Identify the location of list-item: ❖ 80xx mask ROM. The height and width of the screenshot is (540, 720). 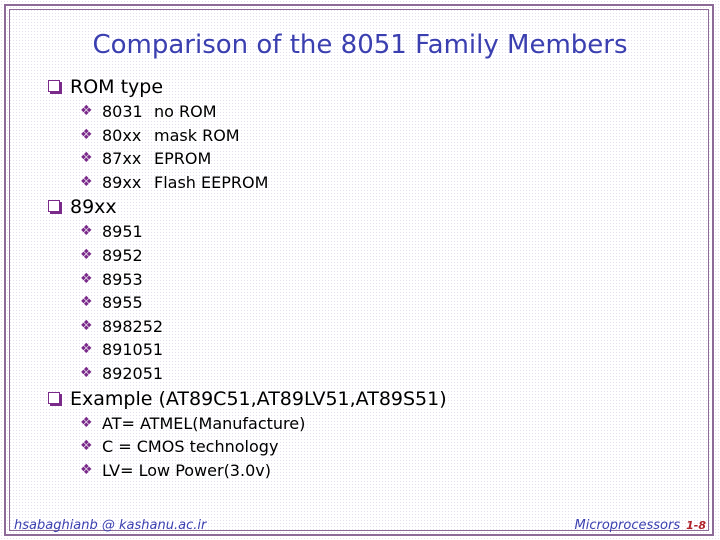
(366, 136).